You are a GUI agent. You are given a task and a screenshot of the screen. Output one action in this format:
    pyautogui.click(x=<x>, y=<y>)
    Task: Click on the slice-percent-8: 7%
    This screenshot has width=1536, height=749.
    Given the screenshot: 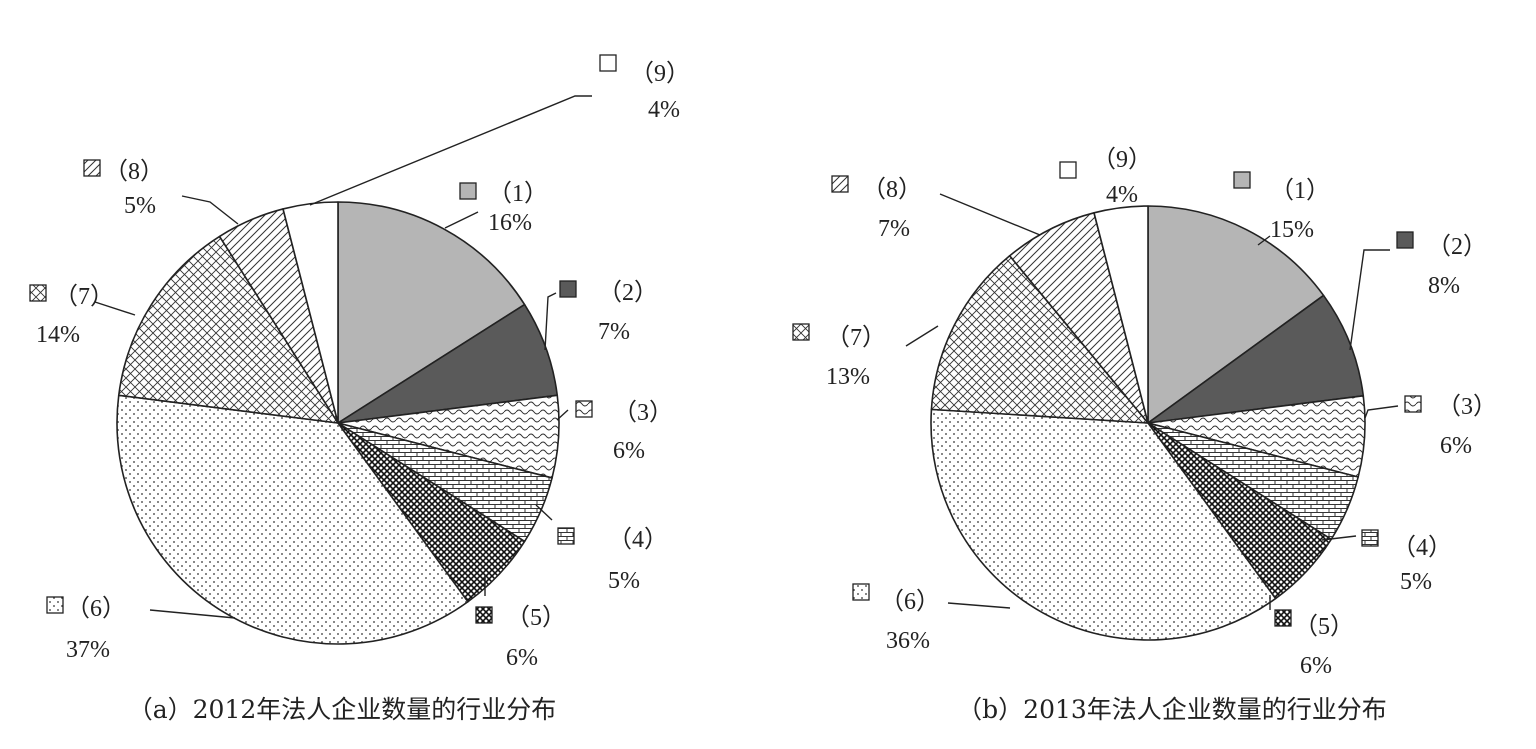 What is the action you would take?
    pyautogui.click(x=894, y=229)
    